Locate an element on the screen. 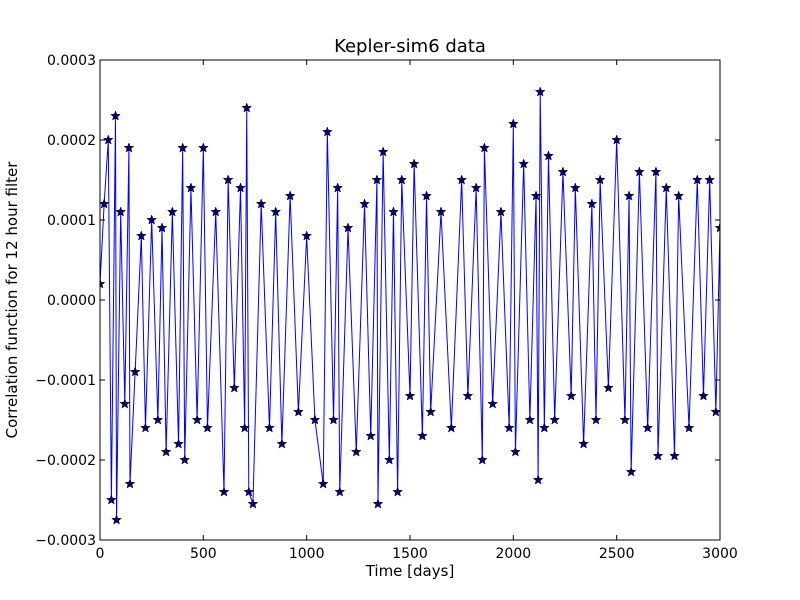  x-tick-label: 1000 is located at coordinates (307, 554).